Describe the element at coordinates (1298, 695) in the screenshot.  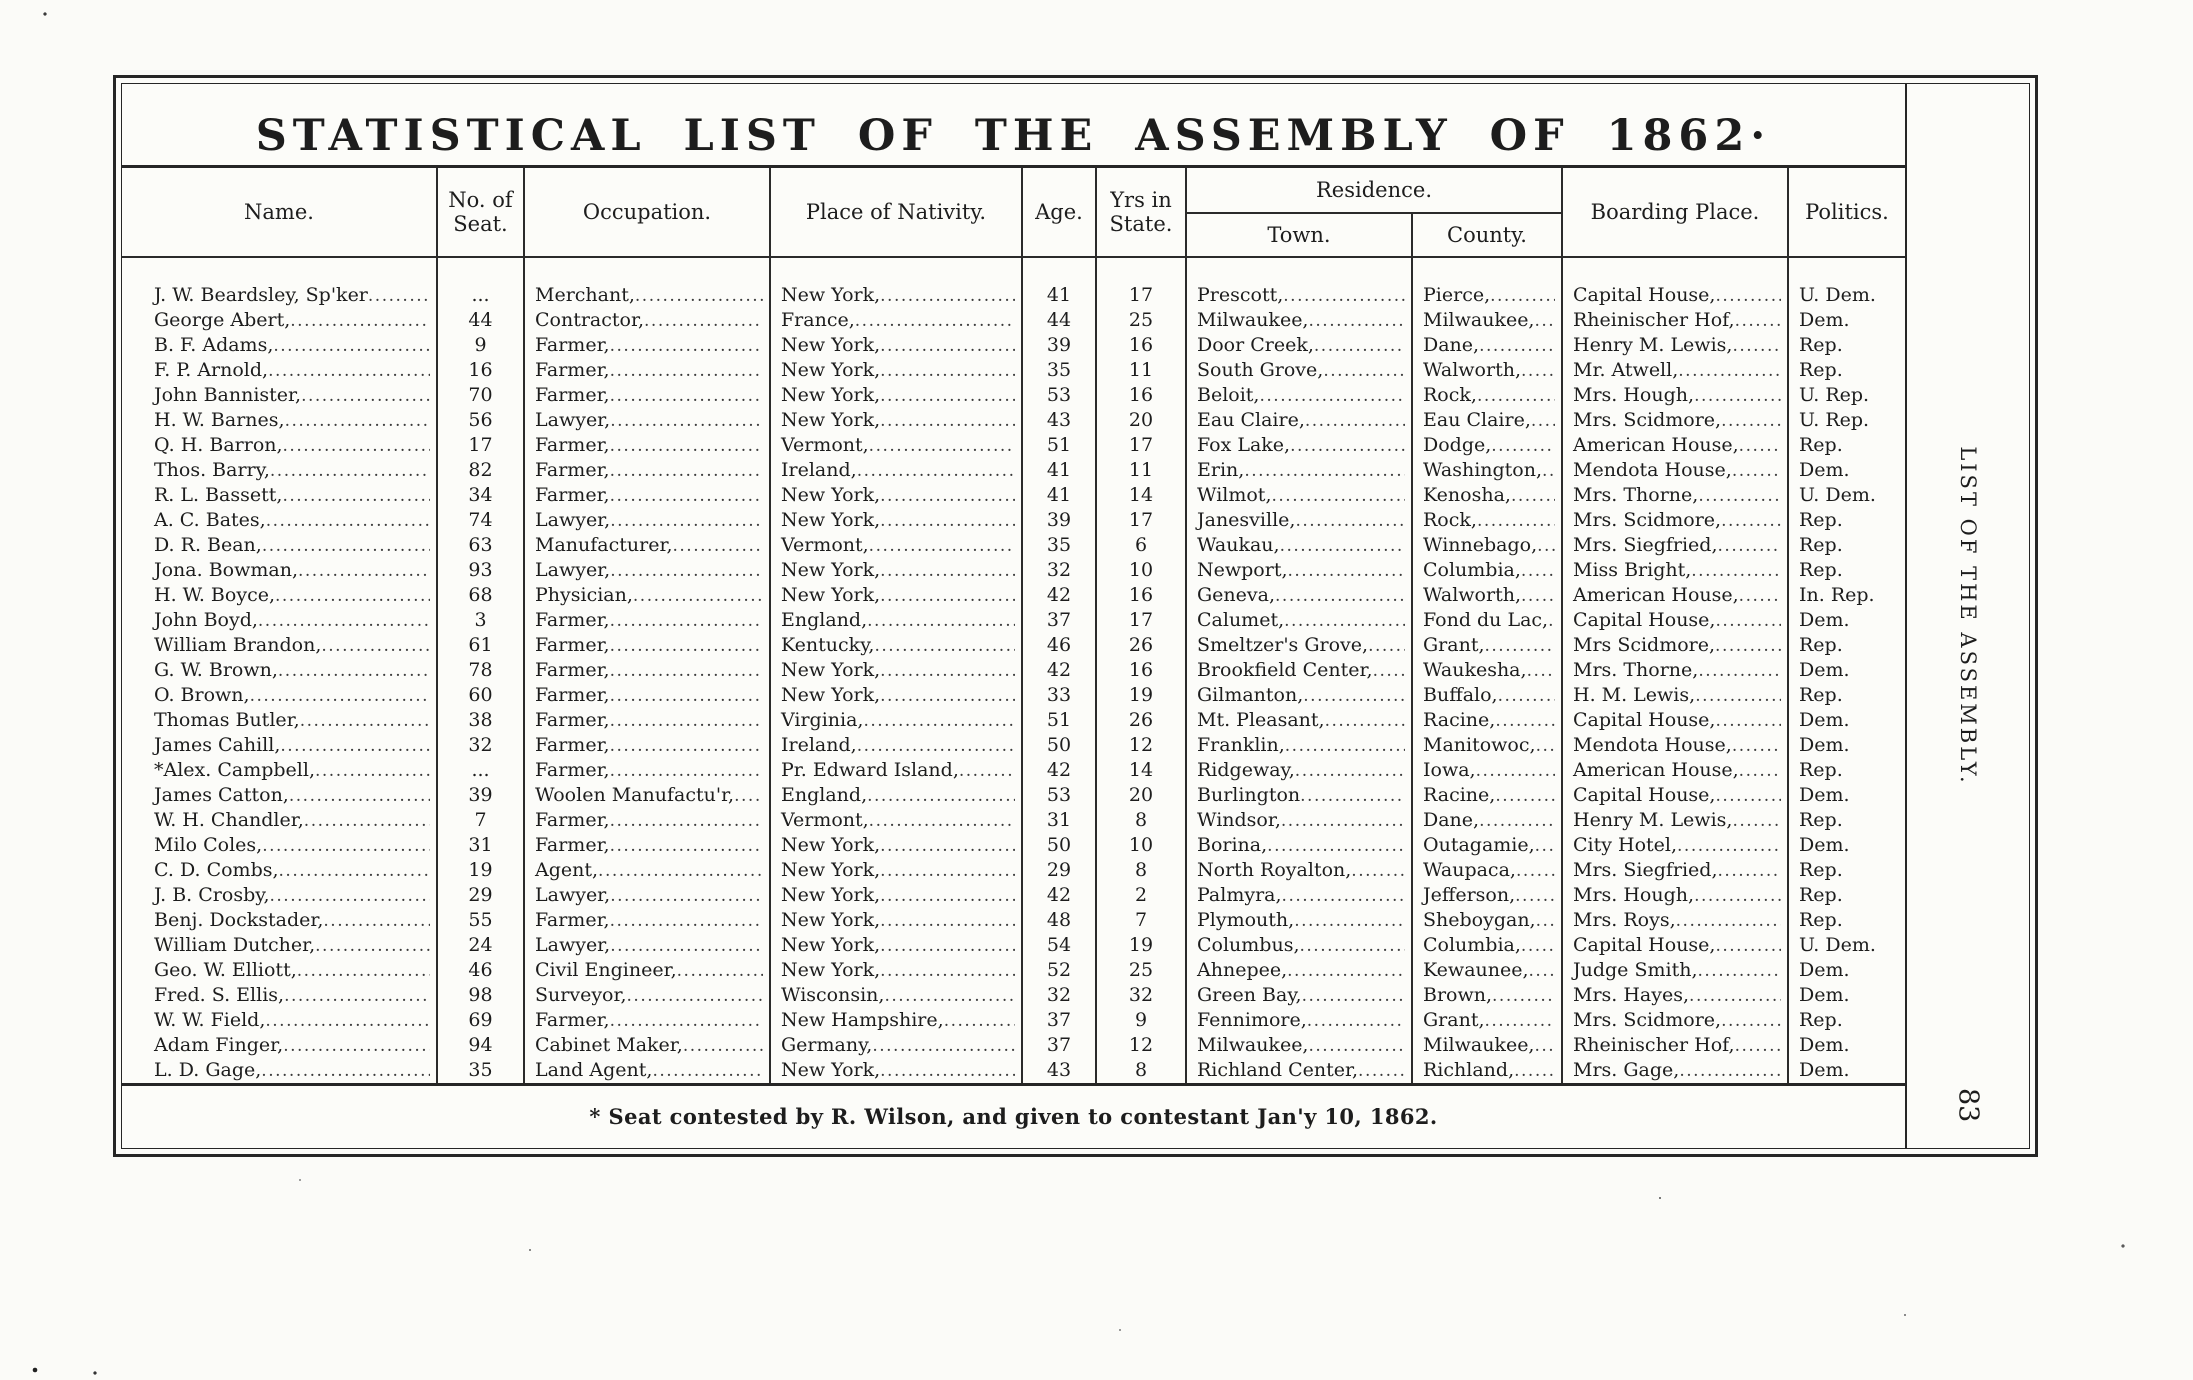
I see `cell-town: Gilmanton,` at that location.